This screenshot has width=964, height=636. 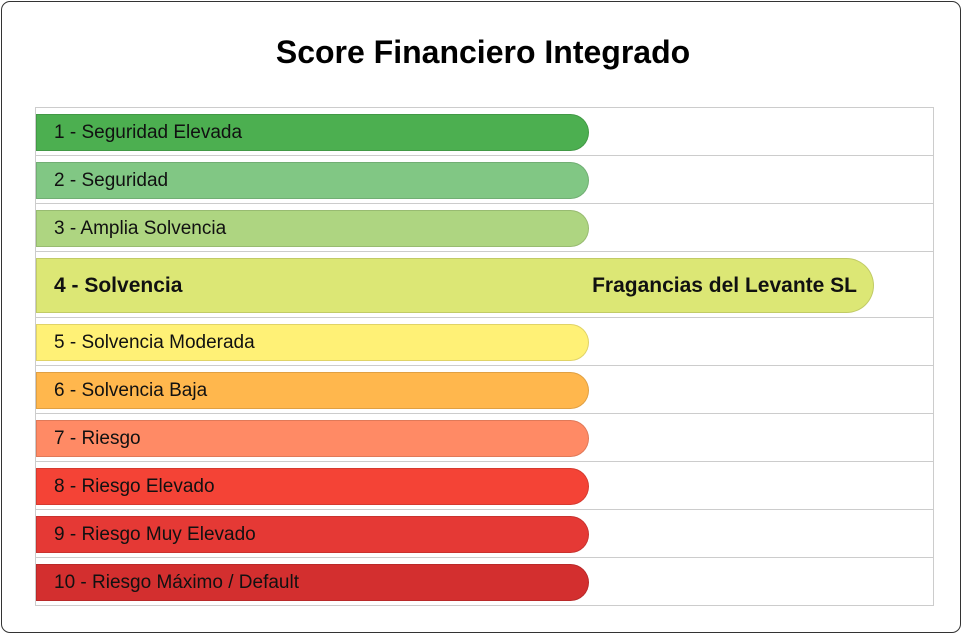 I want to click on score-bar: 4 - Solvencia Fragancias del Levante SL, so click(x=455, y=285).